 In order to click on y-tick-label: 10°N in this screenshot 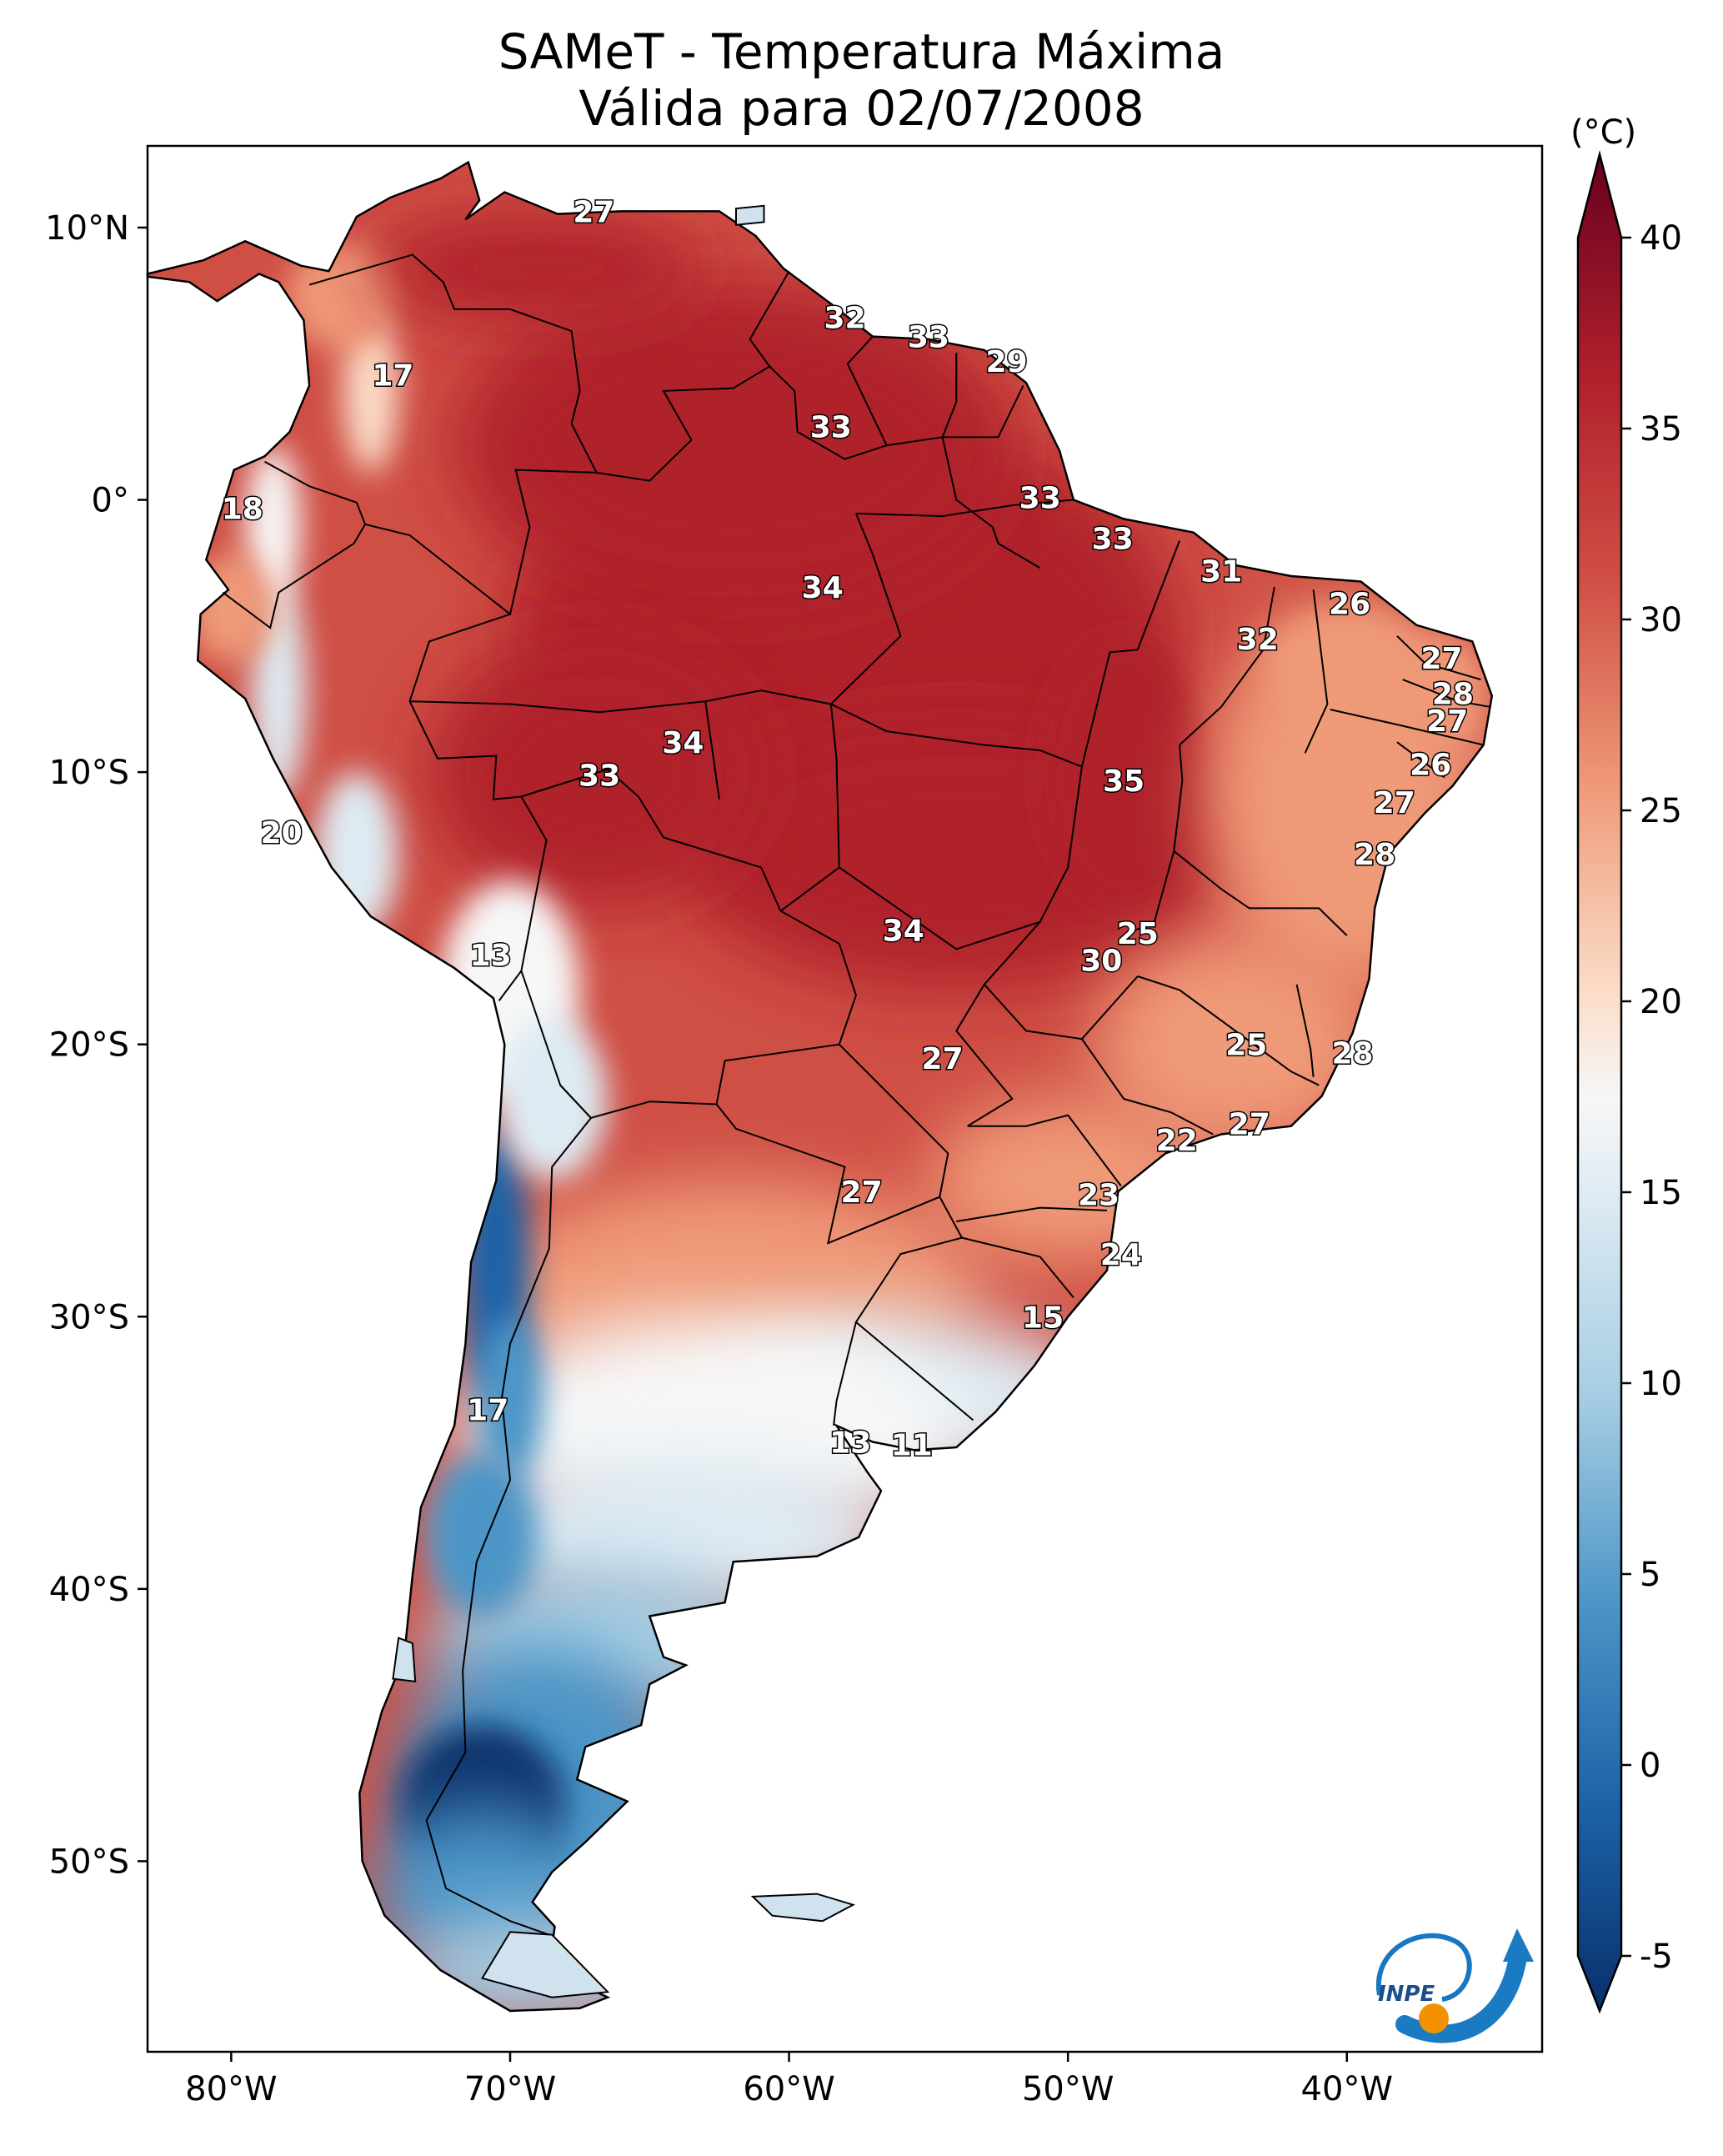, I will do `click(87, 228)`.